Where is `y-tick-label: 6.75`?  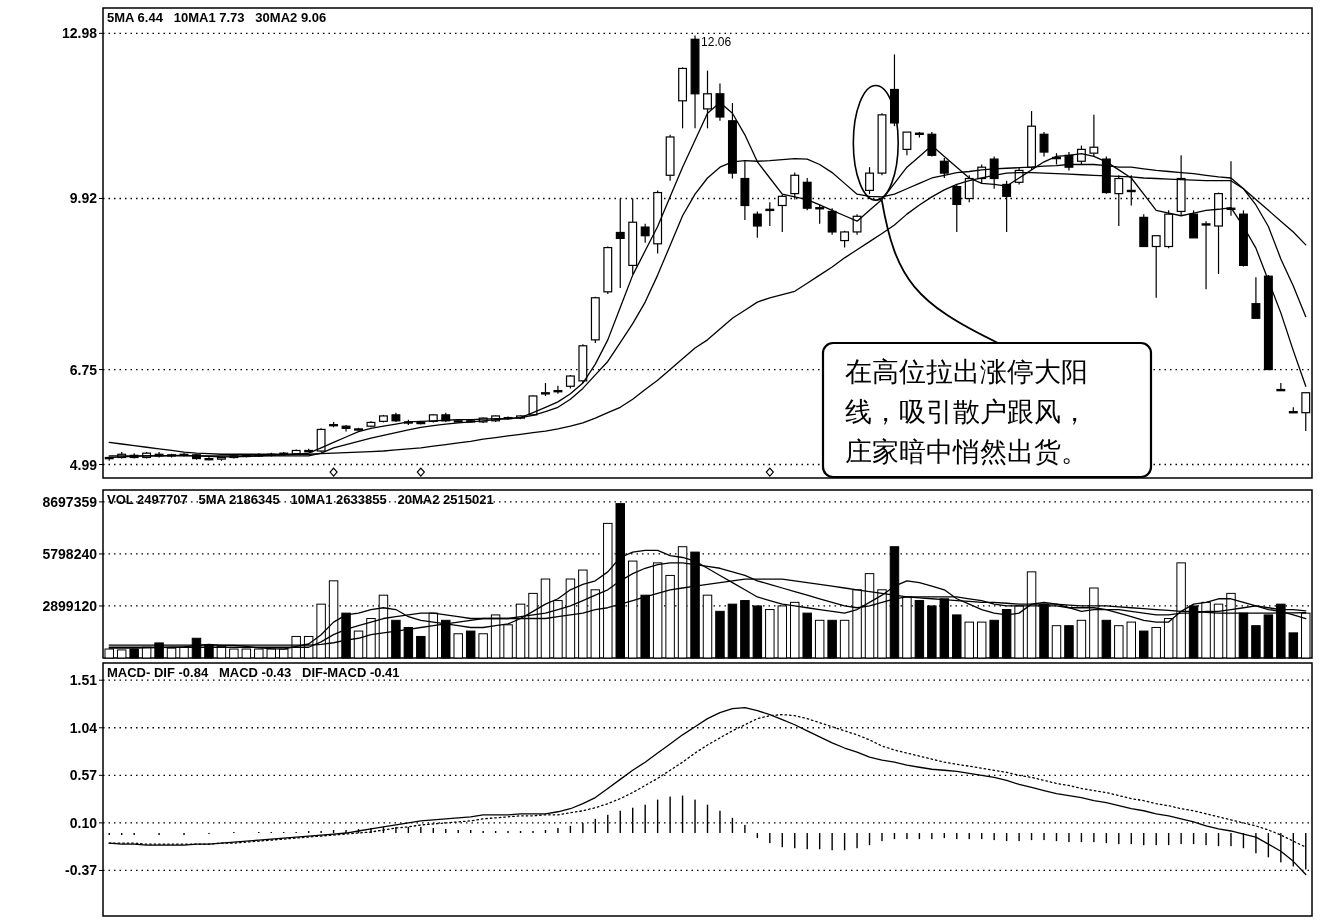
y-tick-label: 6.75 is located at coordinates (83, 369).